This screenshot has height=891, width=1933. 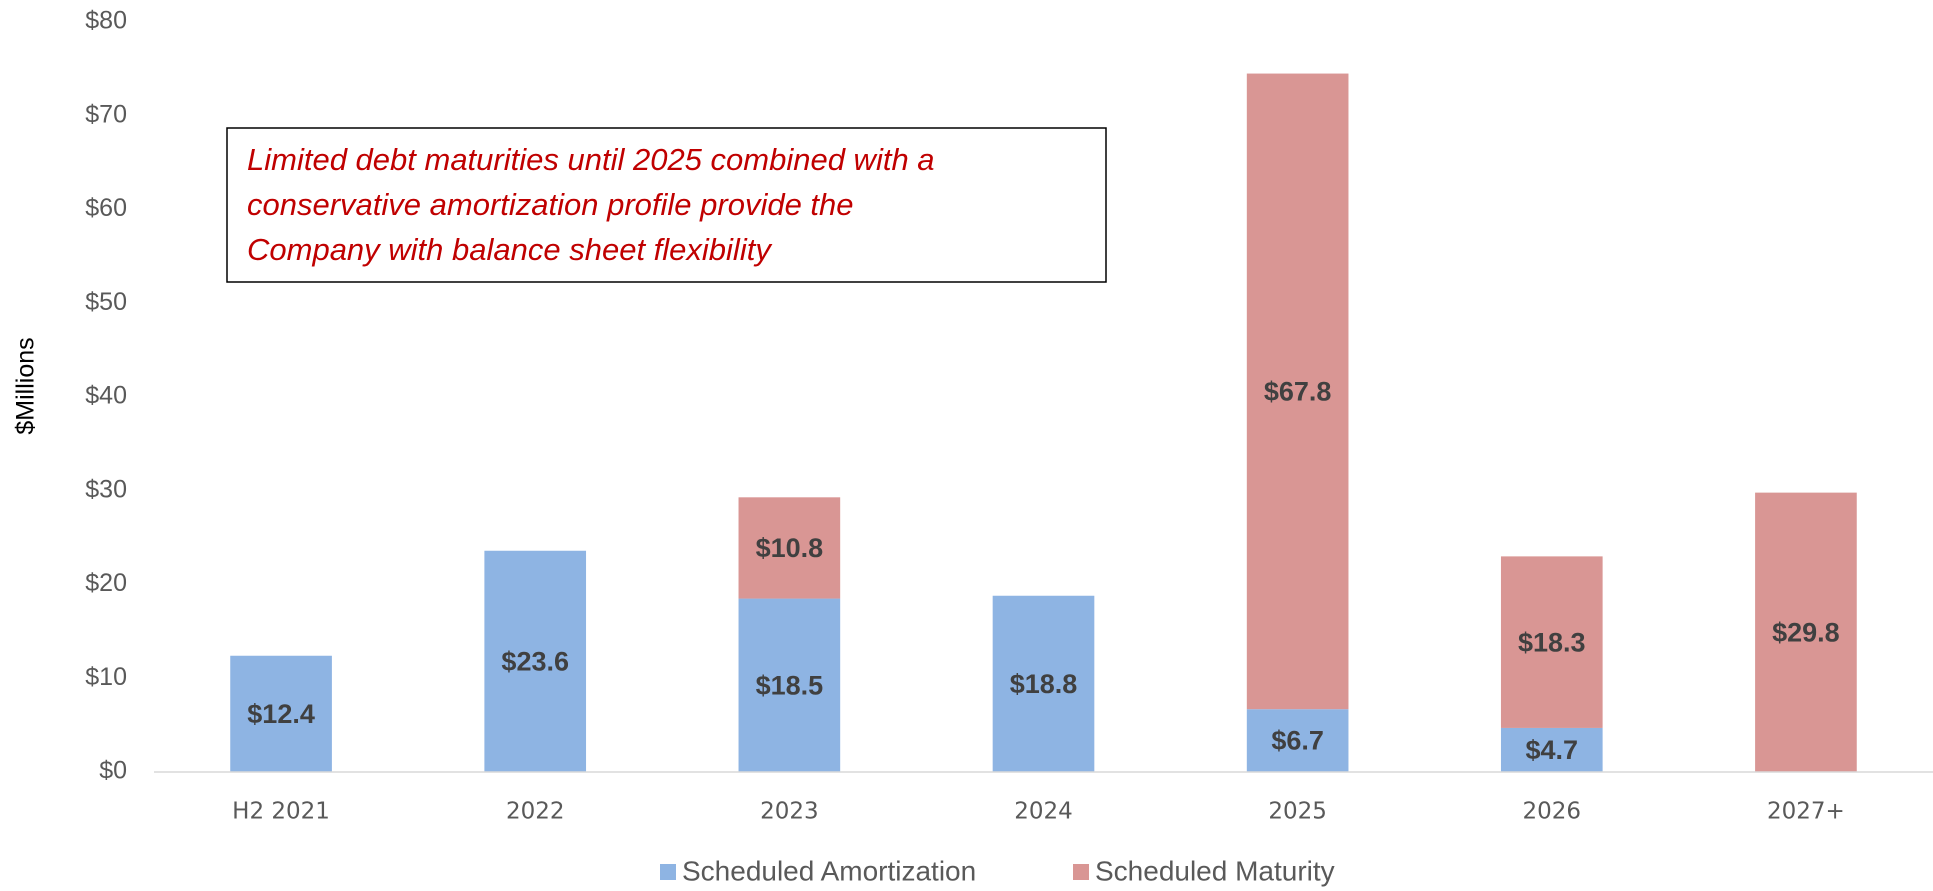 I want to click on y-tick-label: $80, so click(x=106, y=21).